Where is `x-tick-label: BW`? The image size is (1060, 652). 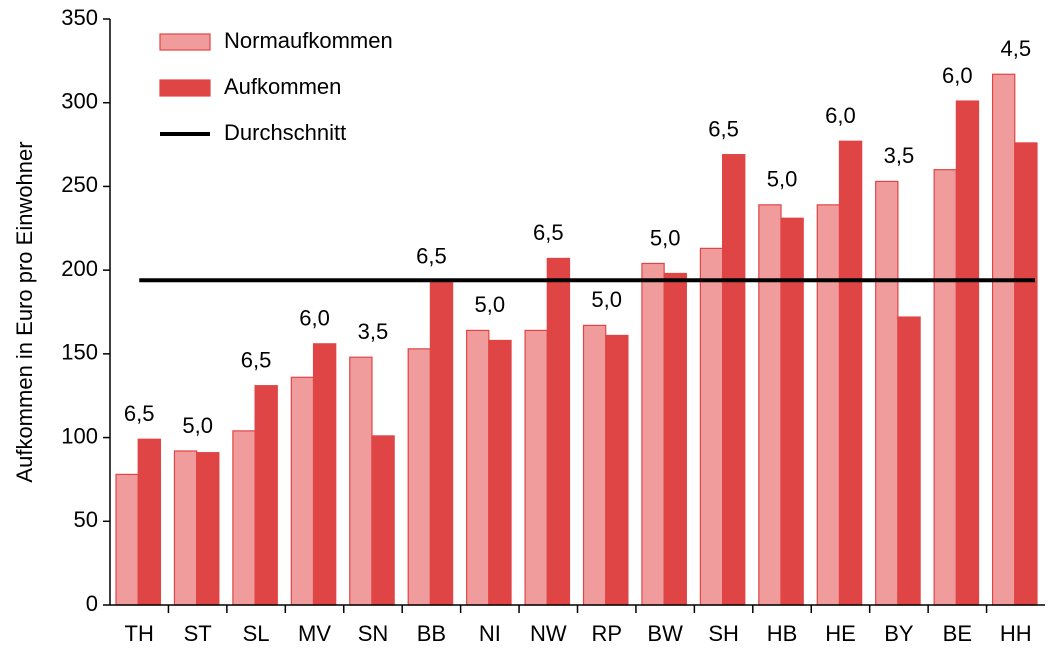 x-tick-label: BW is located at coordinates (665, 633).